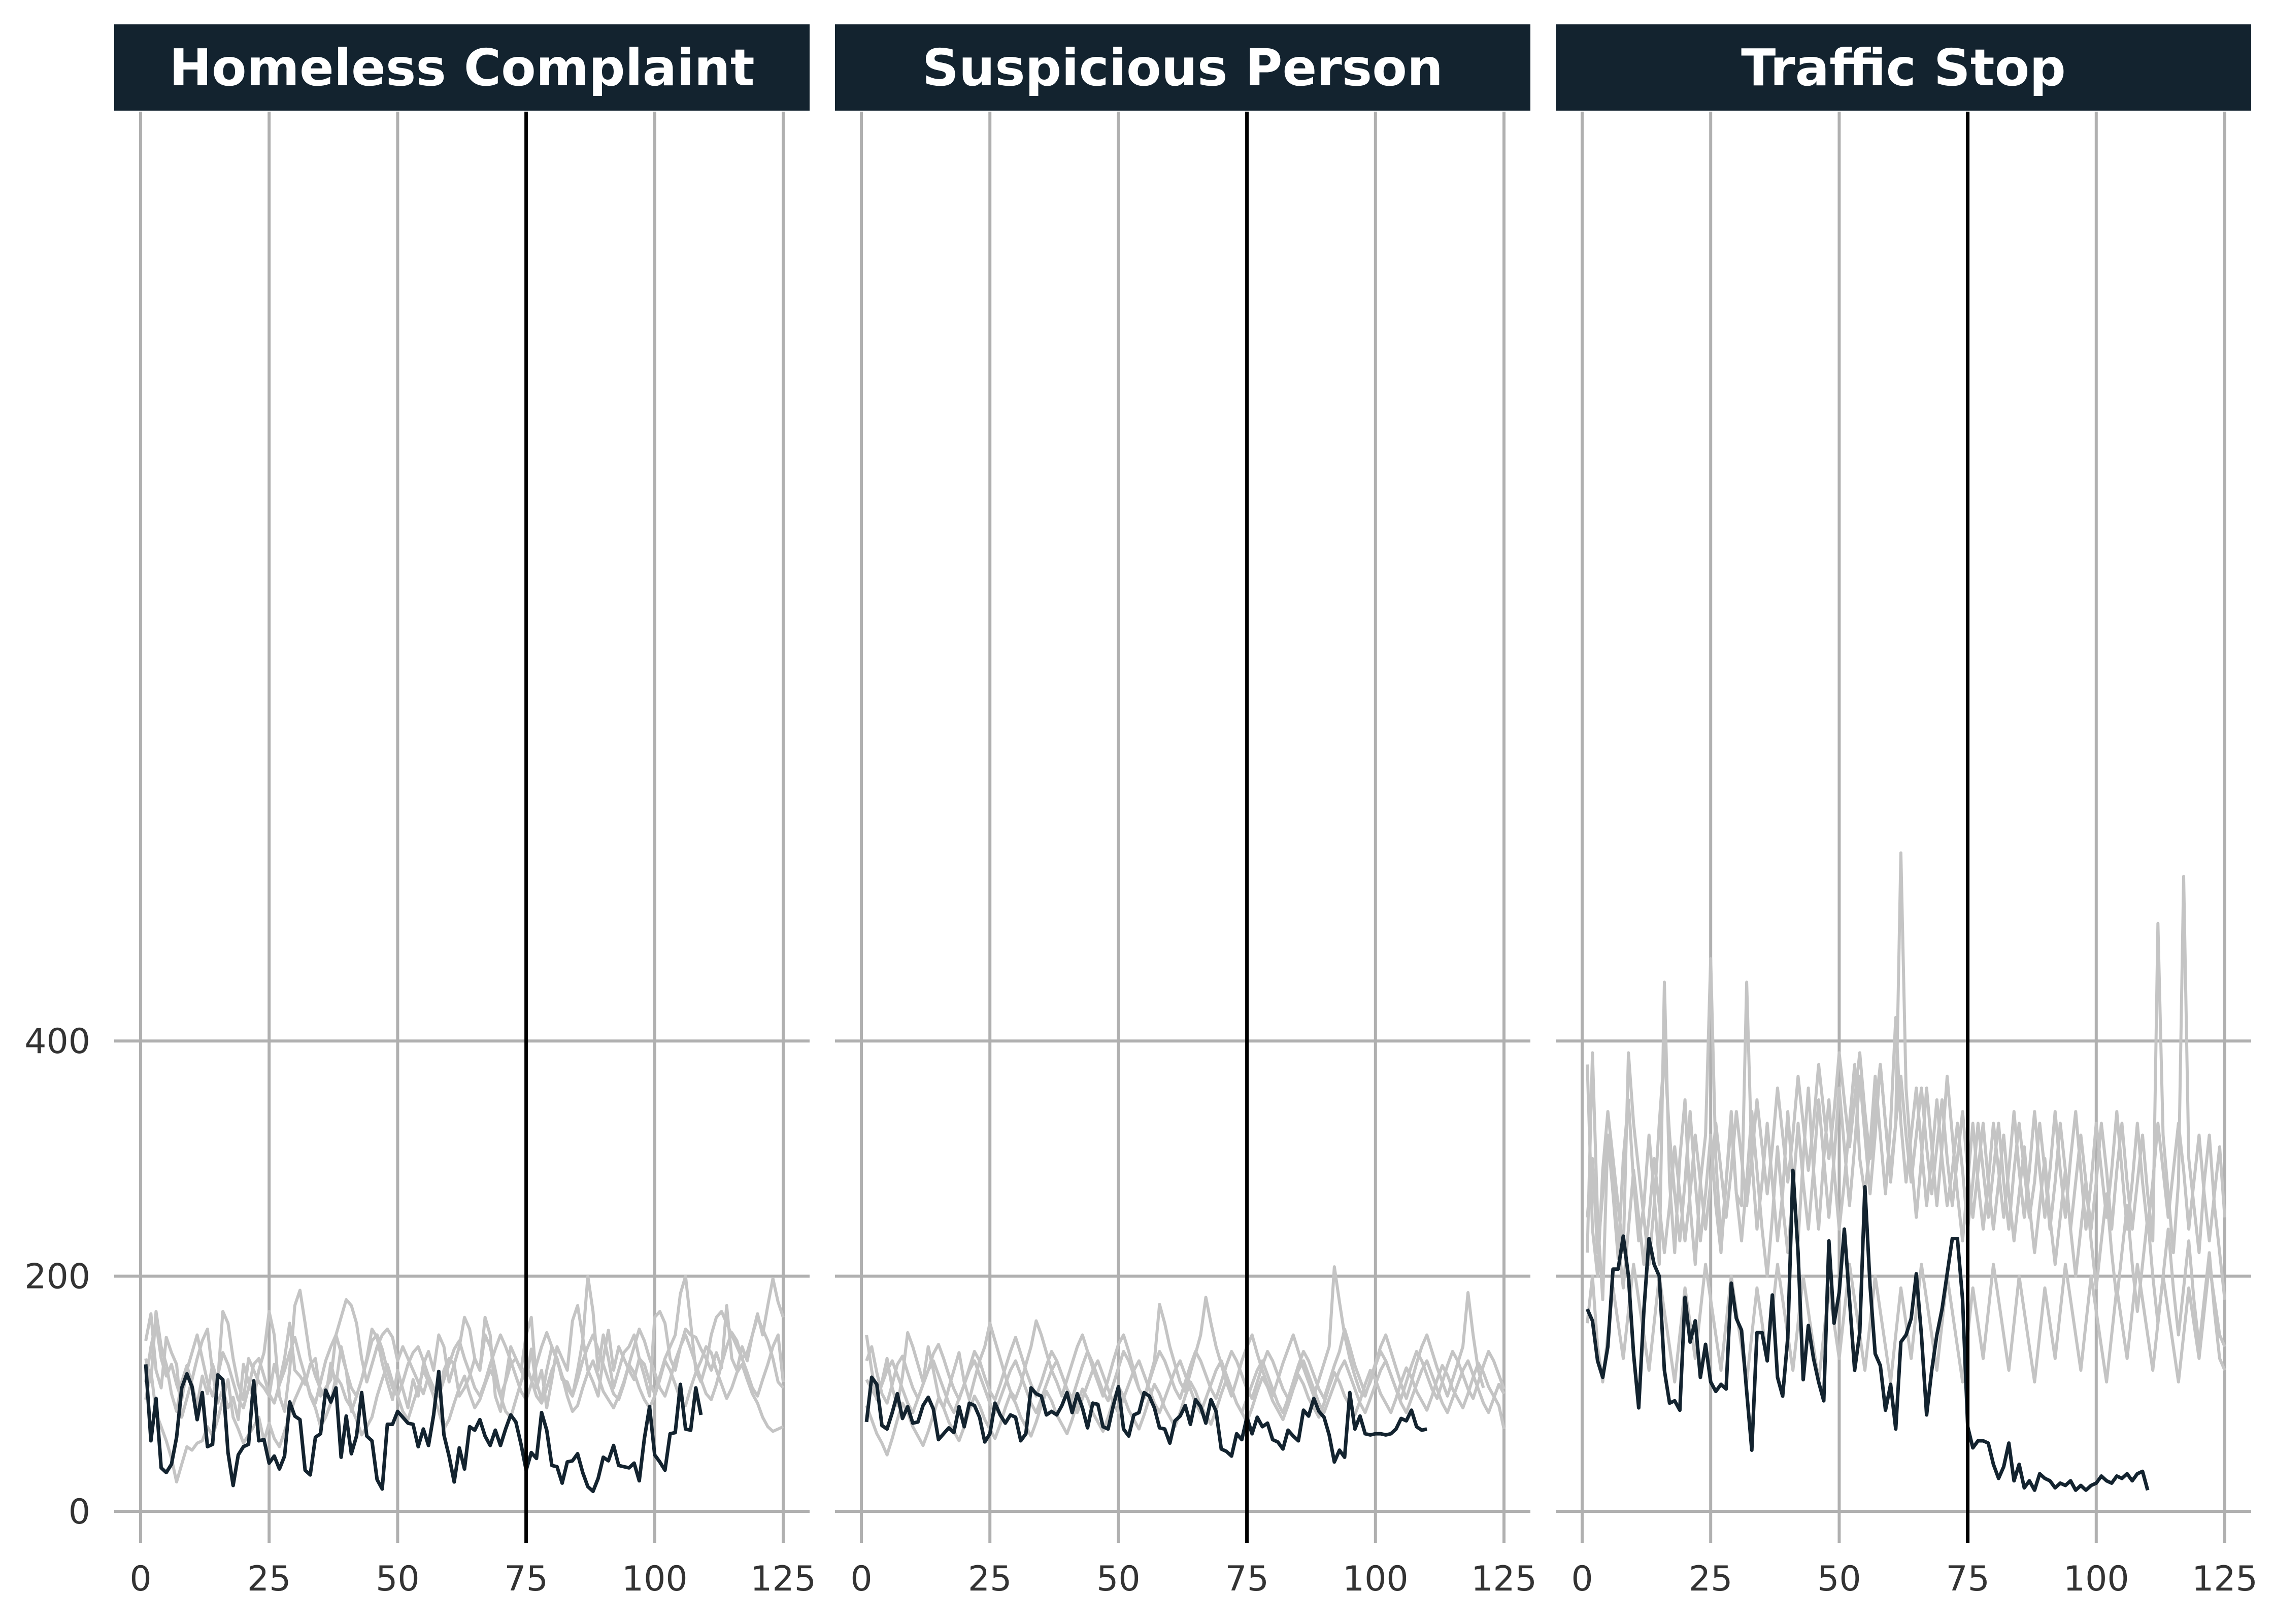 Image resolution: width=2274 pixels, height=1624 pixels. What do you see at coordinates (57, 1042) in the screenshot?
I see `y-tick-label: 400` at bounding box center [57, 1042].